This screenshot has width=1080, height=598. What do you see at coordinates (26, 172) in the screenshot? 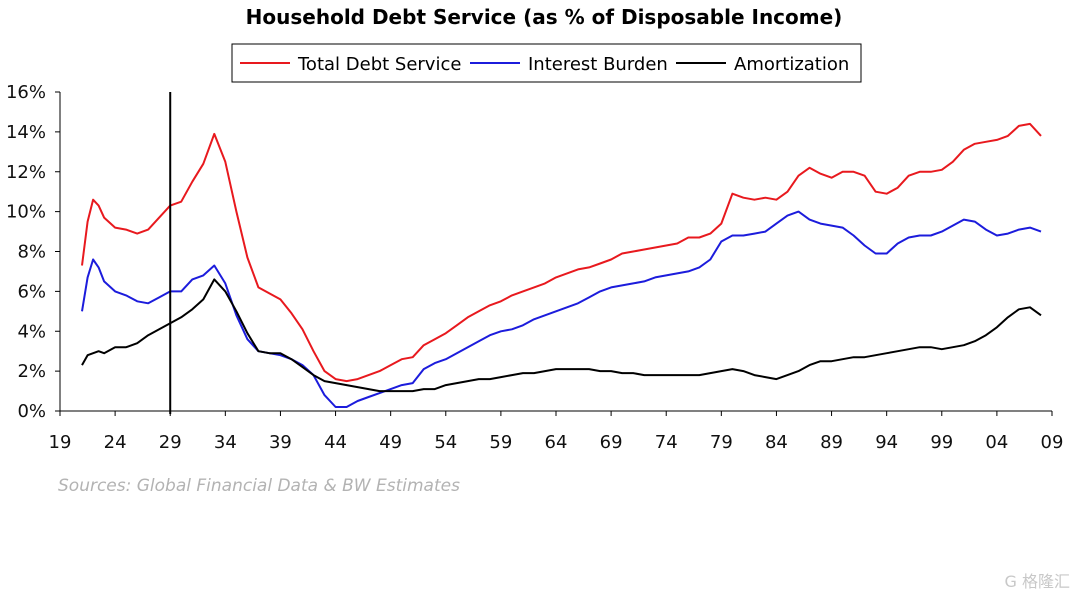
I see `y-tick-label: 12%` at bounding box center [26, 172].